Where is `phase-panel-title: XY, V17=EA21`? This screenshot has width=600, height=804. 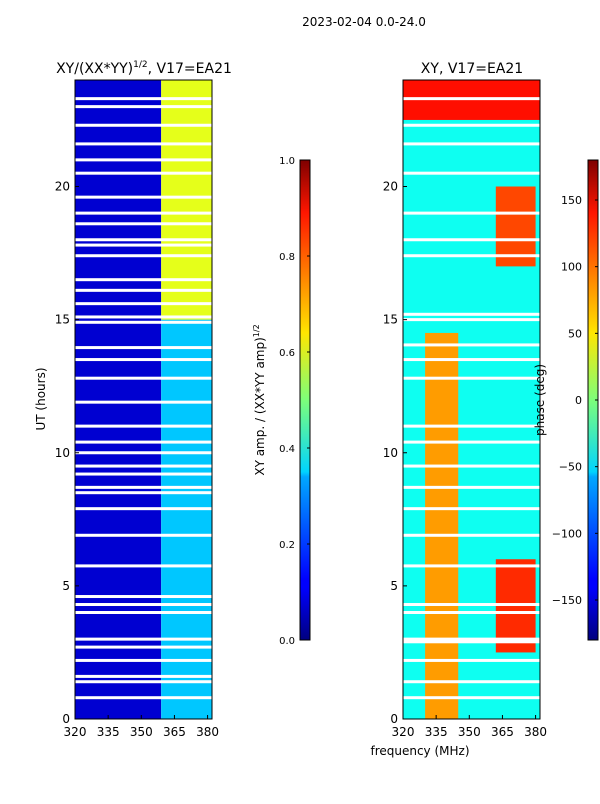 phase-panel-title: XY, V17=EA21 is located at coordinates (472, 69).